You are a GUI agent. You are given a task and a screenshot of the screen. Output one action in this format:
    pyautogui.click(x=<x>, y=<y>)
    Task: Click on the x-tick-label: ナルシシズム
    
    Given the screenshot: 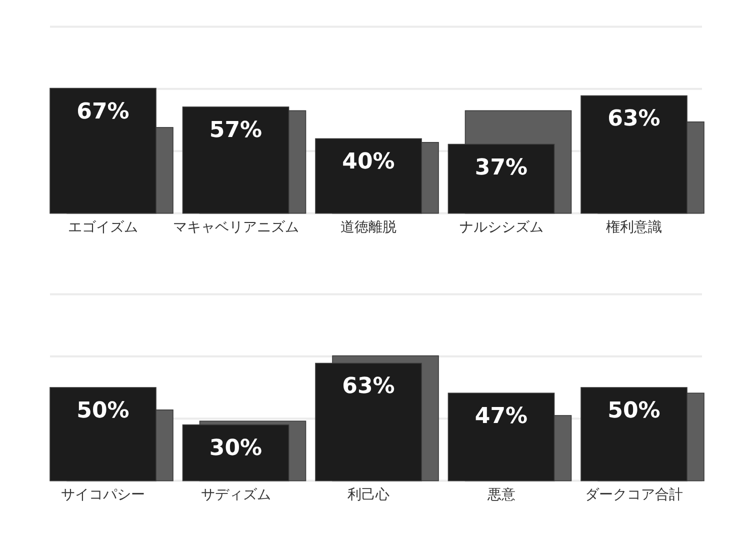 What is the action you would take?
    pyautogui.click(x=501, y=227)
    